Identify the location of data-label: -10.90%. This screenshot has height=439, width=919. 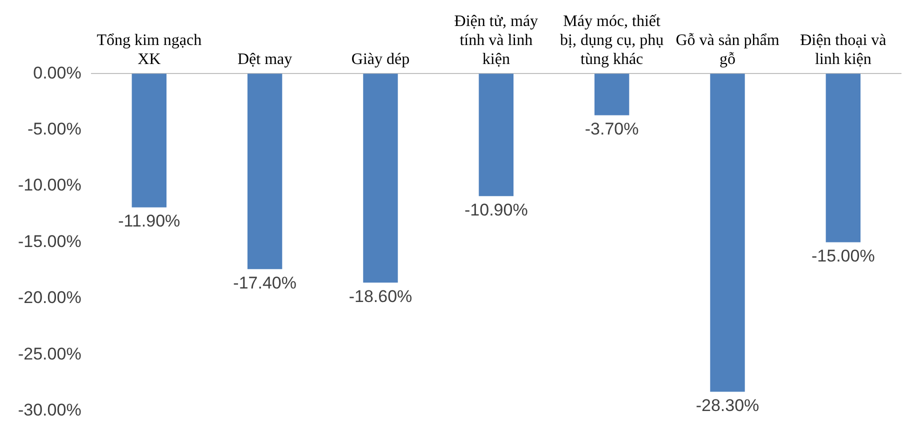
(496, 210).